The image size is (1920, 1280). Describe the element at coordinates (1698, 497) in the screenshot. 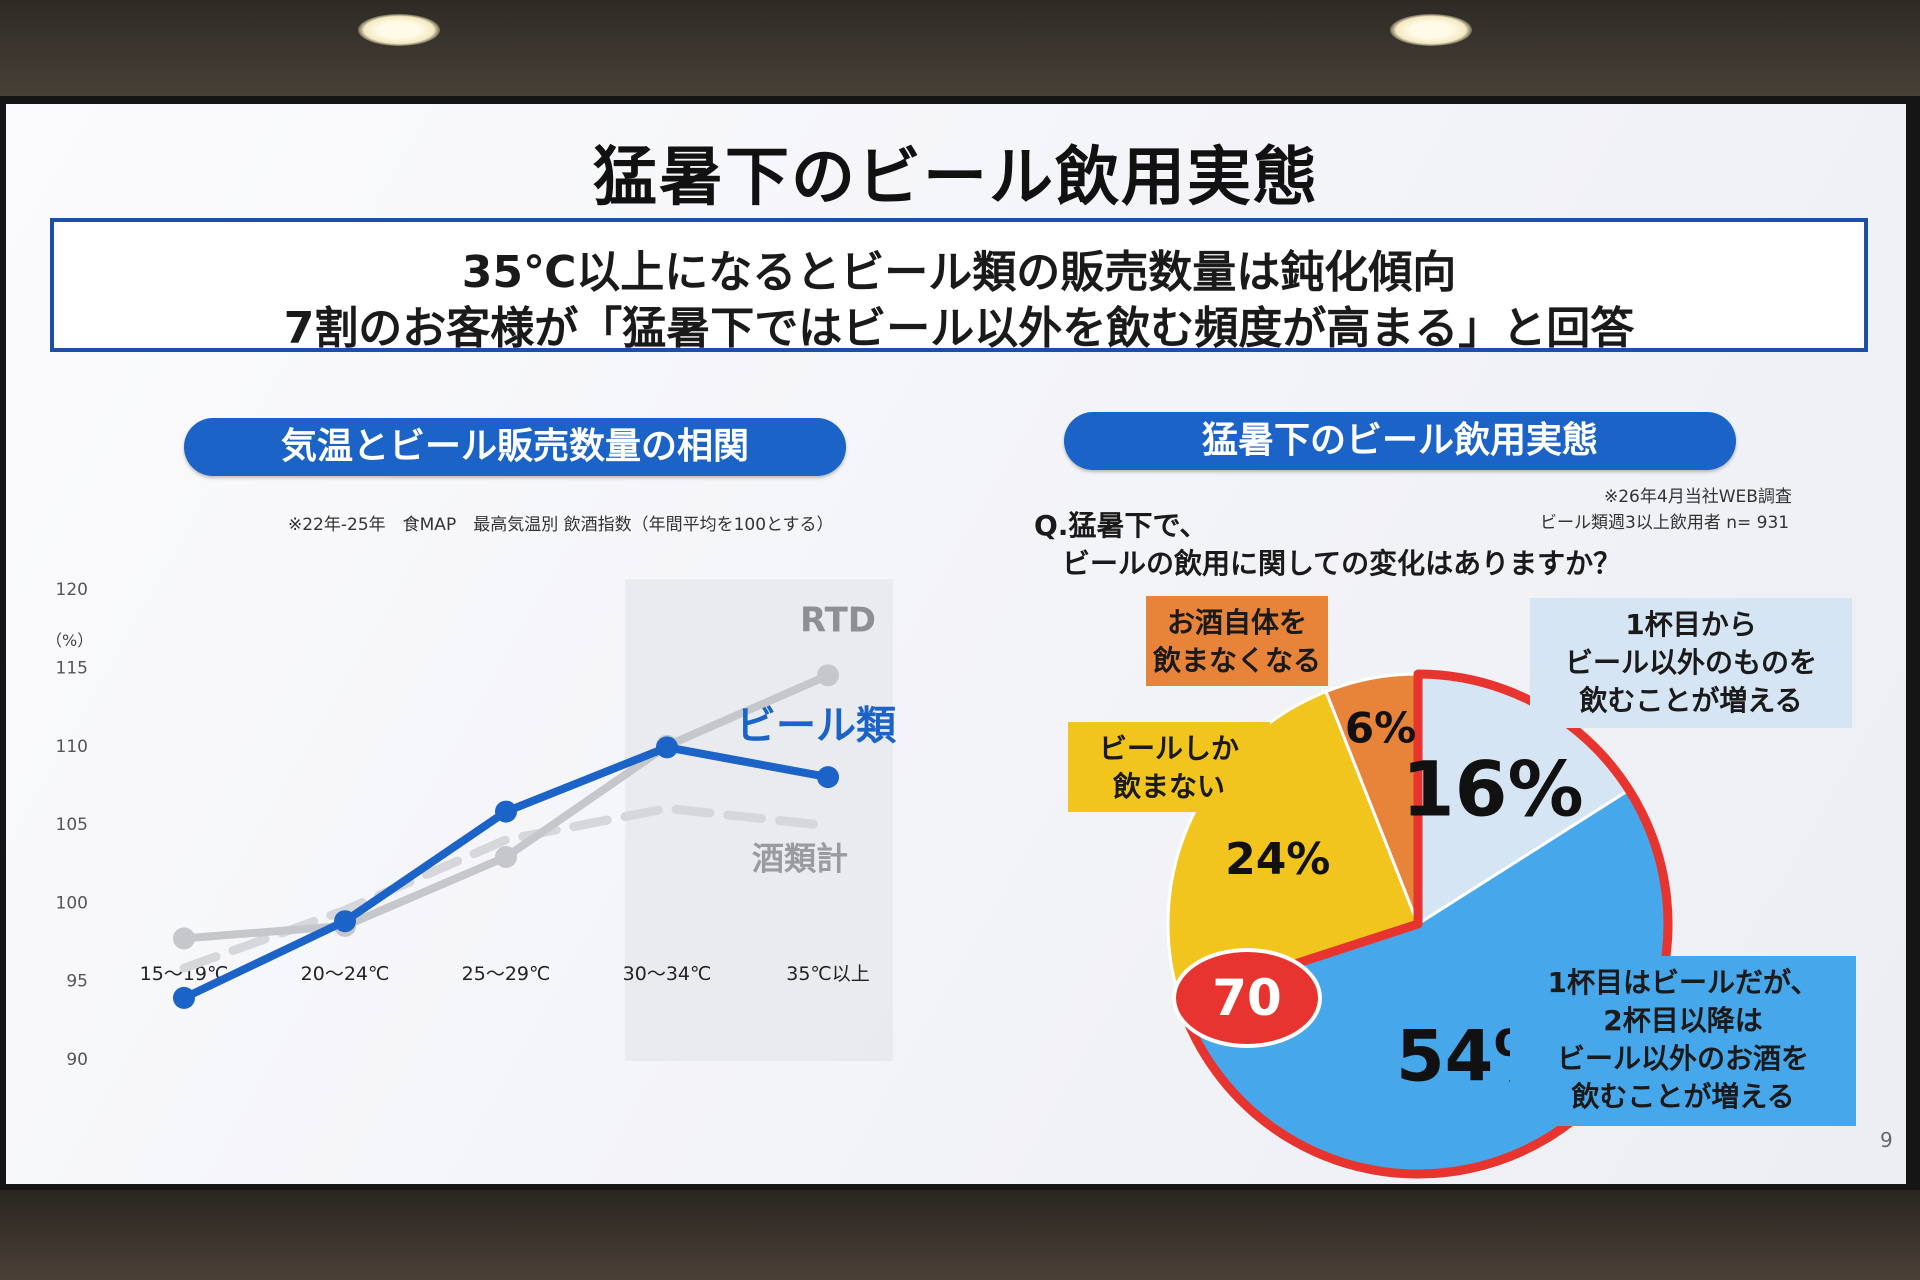

I see `survey-note: ※26年4月当社WEB調査` at that location.